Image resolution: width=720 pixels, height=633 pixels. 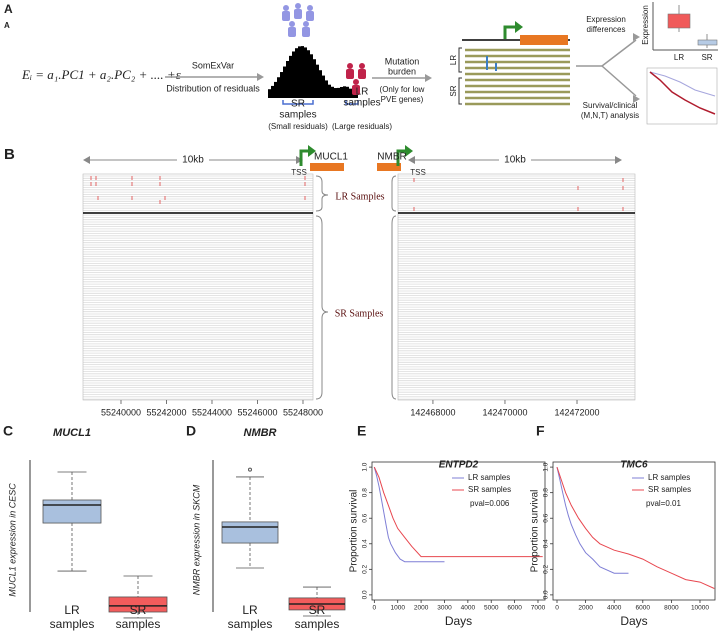 I want to click on y-tick-label: 0.0, so click(x=546, y=594).